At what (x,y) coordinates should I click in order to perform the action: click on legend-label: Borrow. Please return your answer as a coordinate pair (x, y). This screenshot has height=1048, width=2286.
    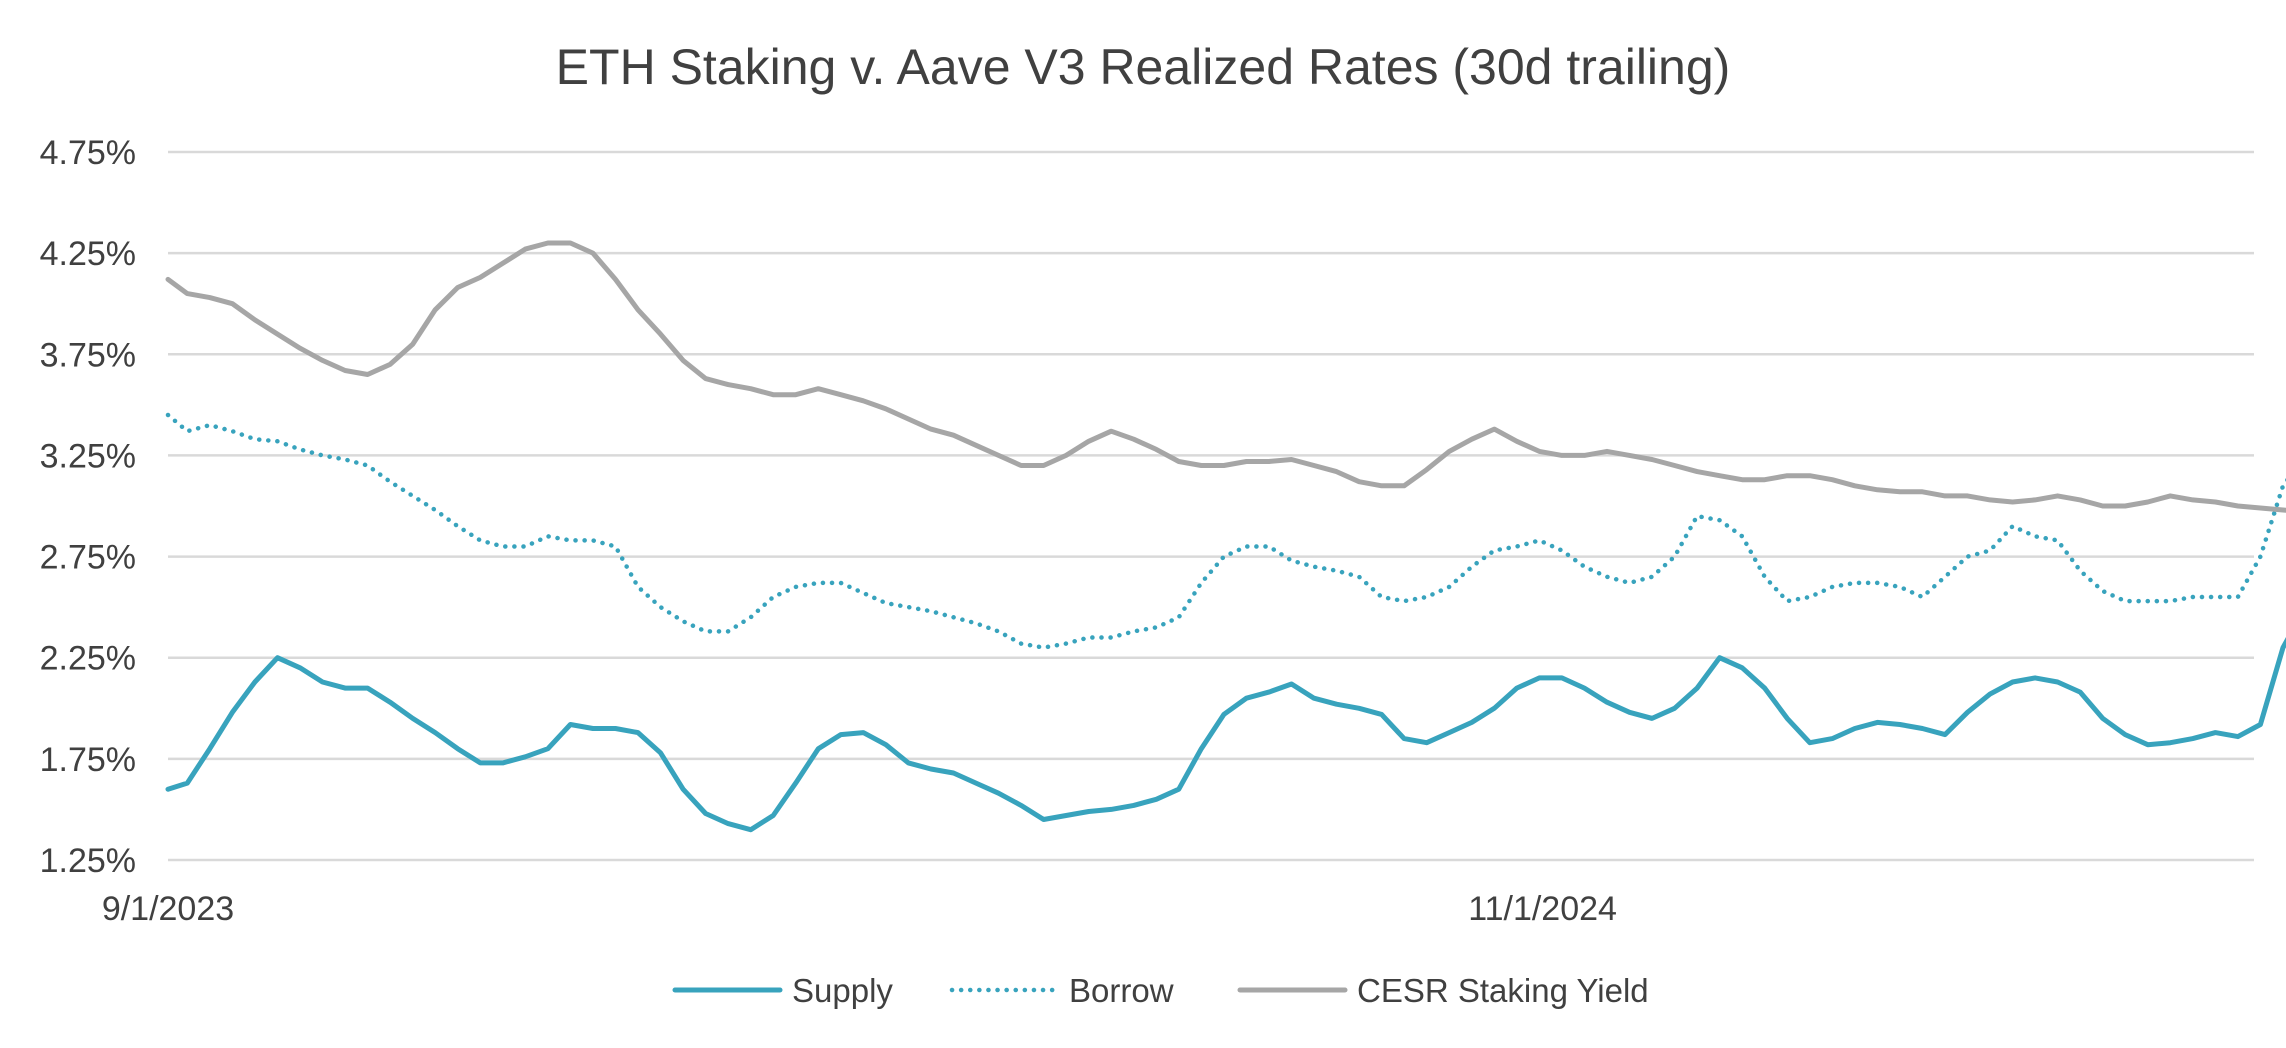
    Looking at the image, I should click on (1121, 990).